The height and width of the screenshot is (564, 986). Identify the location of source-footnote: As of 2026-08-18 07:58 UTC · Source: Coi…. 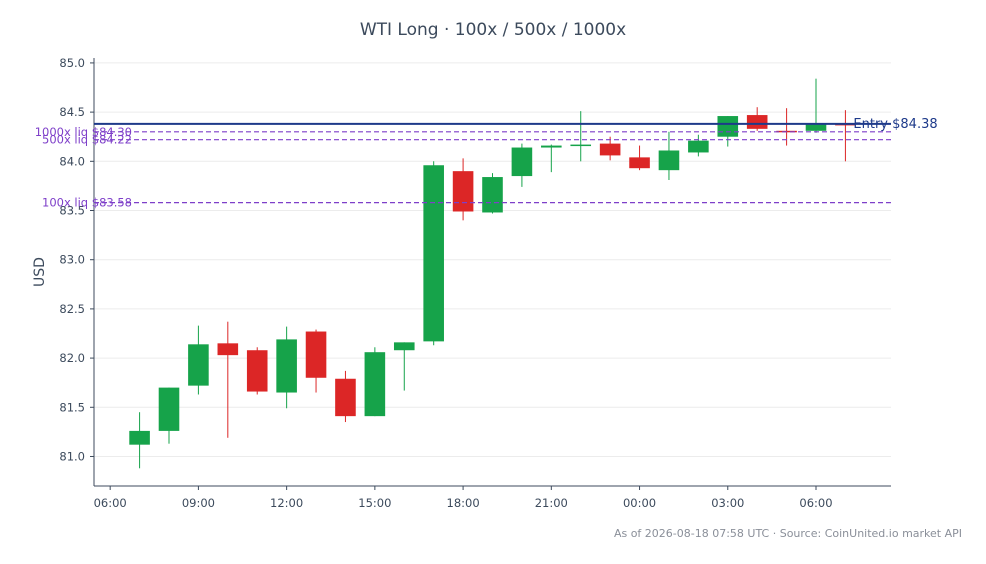
(787, 533).